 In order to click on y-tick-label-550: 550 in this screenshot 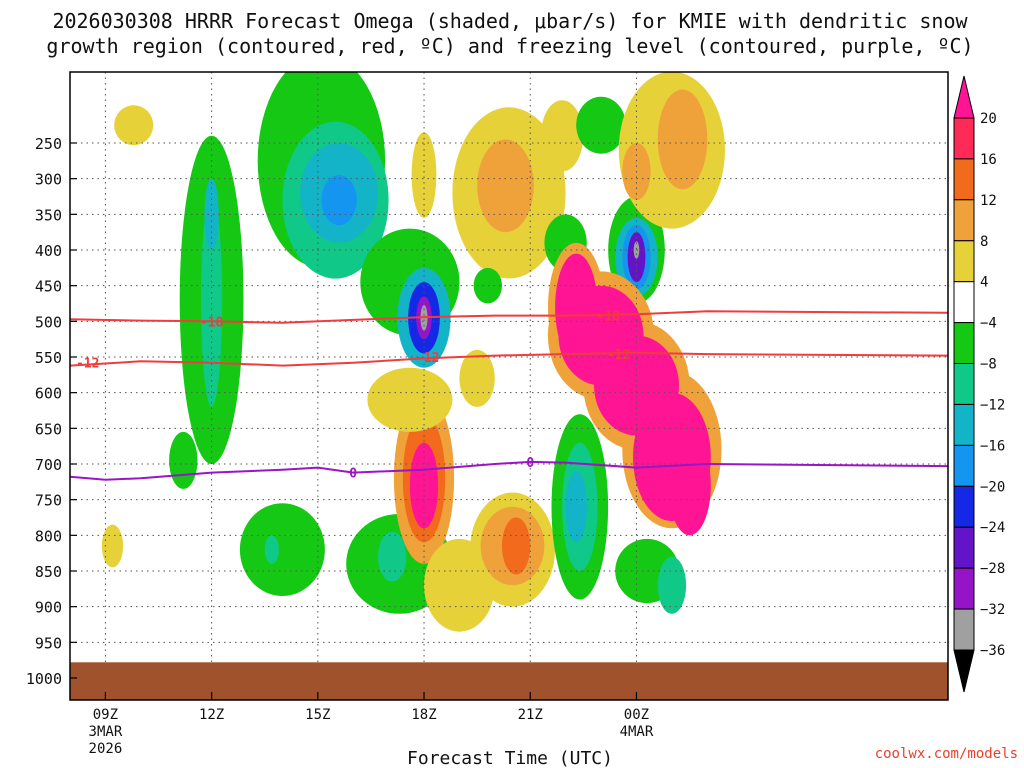, I will do `click(48, 358)`.